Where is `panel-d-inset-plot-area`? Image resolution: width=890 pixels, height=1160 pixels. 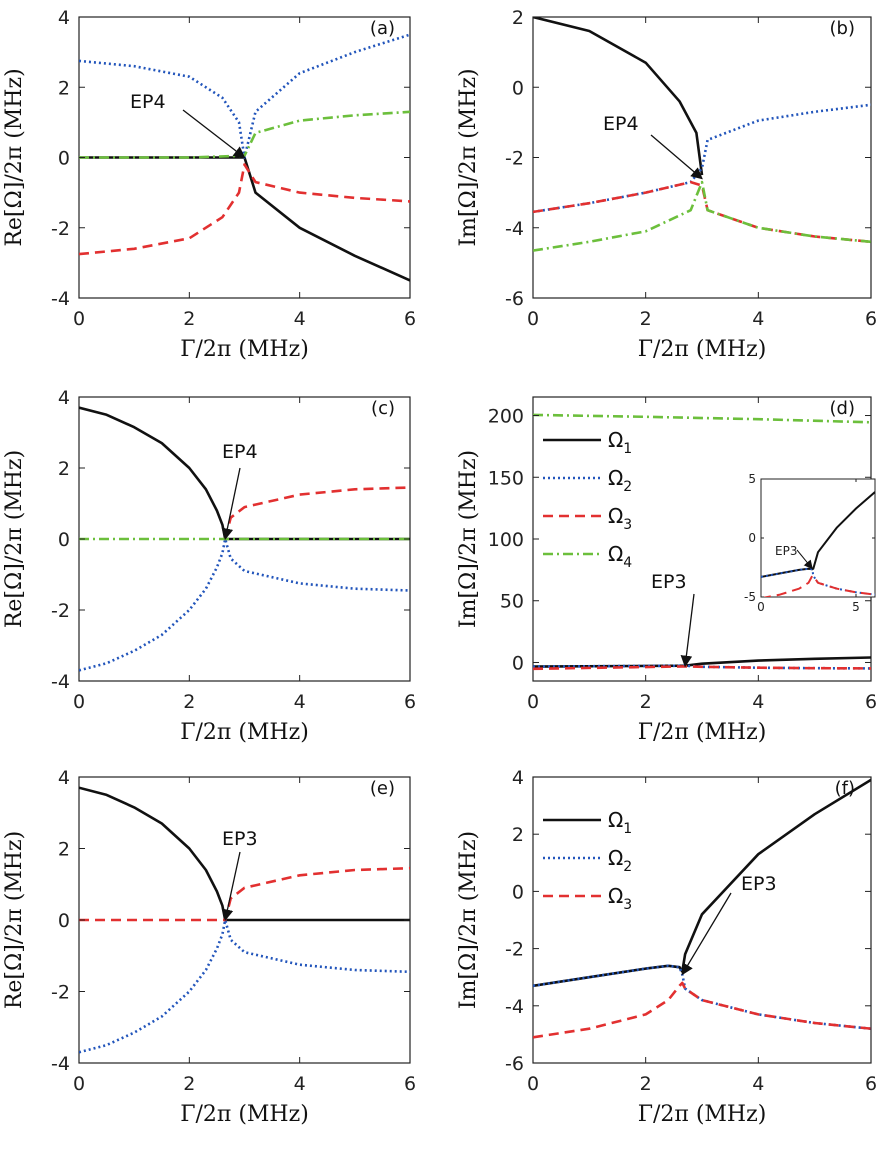
panel-d-inset-plot-area is located at coordinates (818, 538).